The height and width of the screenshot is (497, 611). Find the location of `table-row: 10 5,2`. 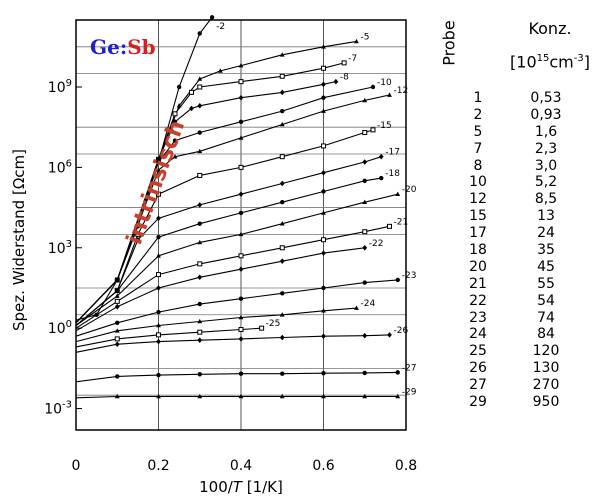

table-row: 10 5,2 is located at coordinates (530, 182).